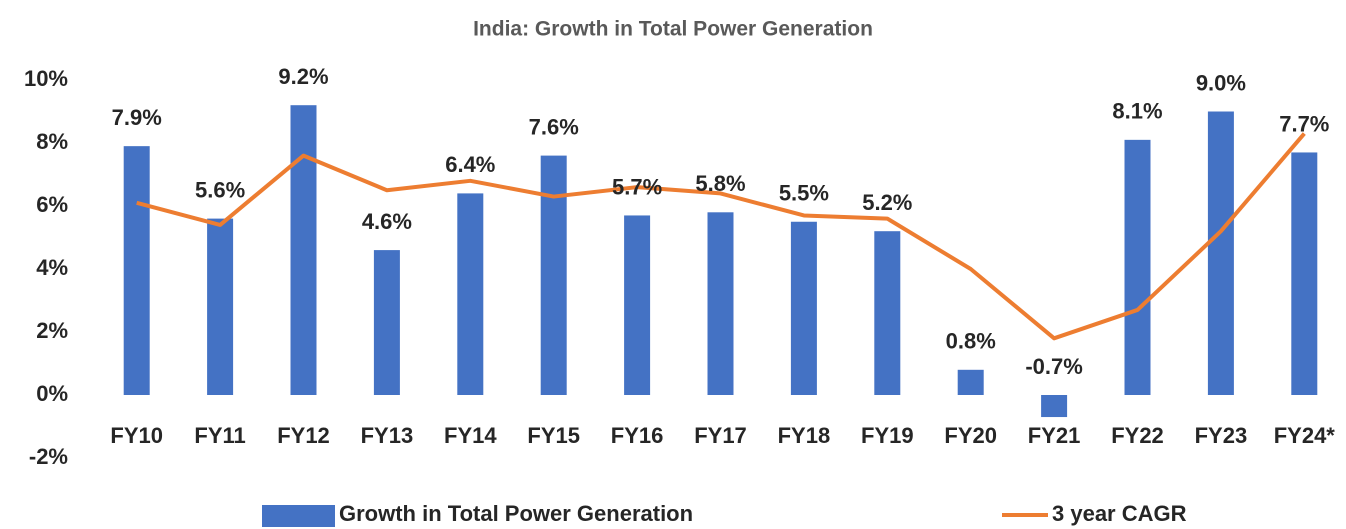  What do you see at coordinates (970, 435) in the screenshot?
I see `x-tick-label: FY20` at bounding box center [970, 435].